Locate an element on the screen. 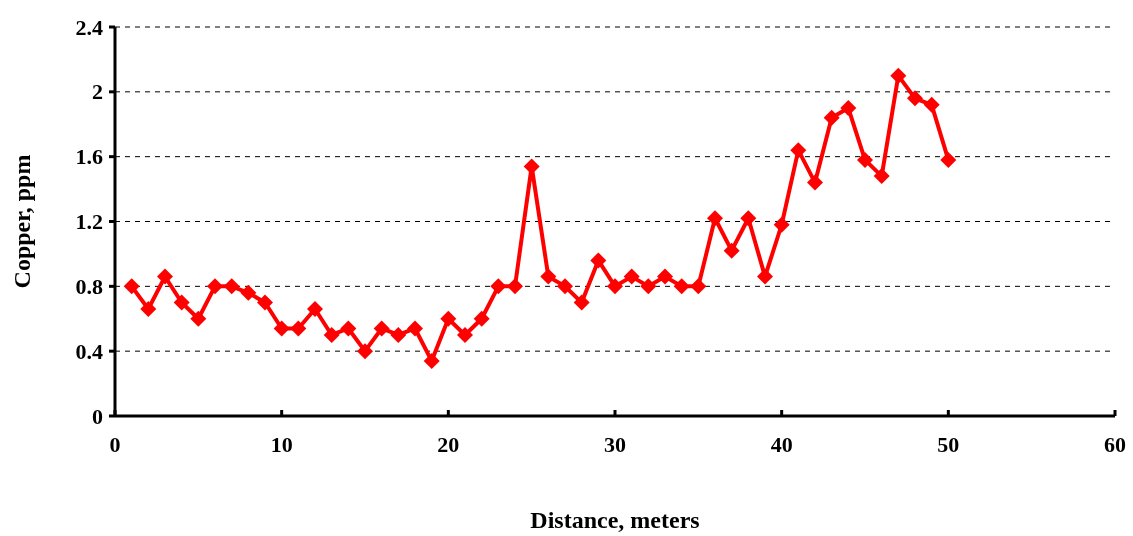 This screenshot has height=536, width=1133. y-tick-label: 2.4 is located at coordinates (89, 27).